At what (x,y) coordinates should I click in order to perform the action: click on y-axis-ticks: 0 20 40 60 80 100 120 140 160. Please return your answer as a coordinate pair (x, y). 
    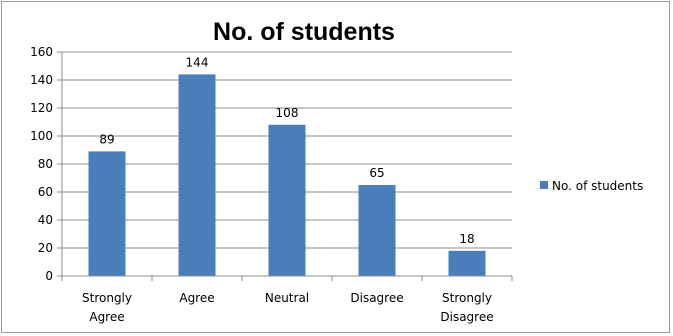
    Looking at the image, I should click on (41, 164).